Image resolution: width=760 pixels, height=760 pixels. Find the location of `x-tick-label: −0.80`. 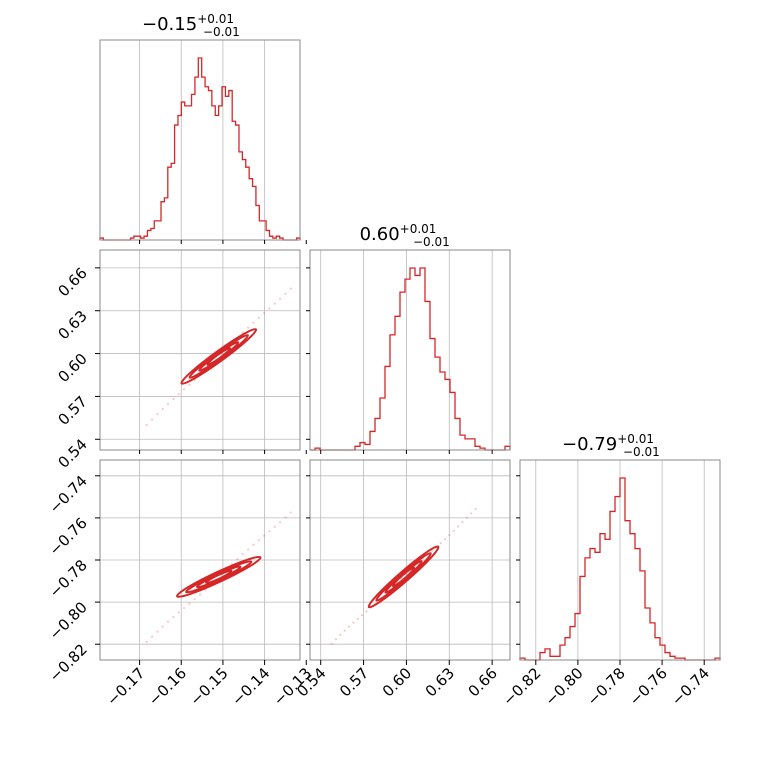

x-tick-label: −0.80 is located at coordinates (563, 686).